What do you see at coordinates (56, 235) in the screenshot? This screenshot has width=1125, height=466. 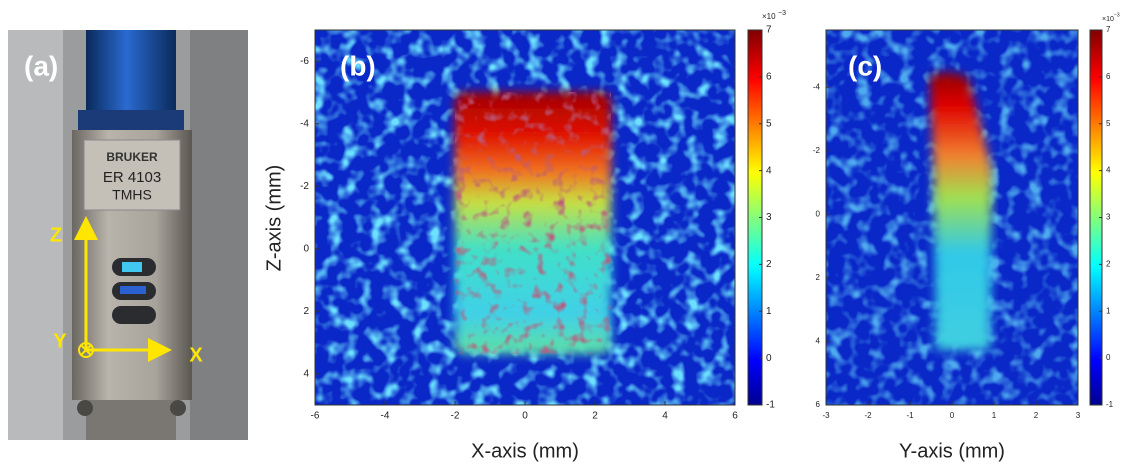 I see `axis-name: Z` at bounding box center [56, 235].